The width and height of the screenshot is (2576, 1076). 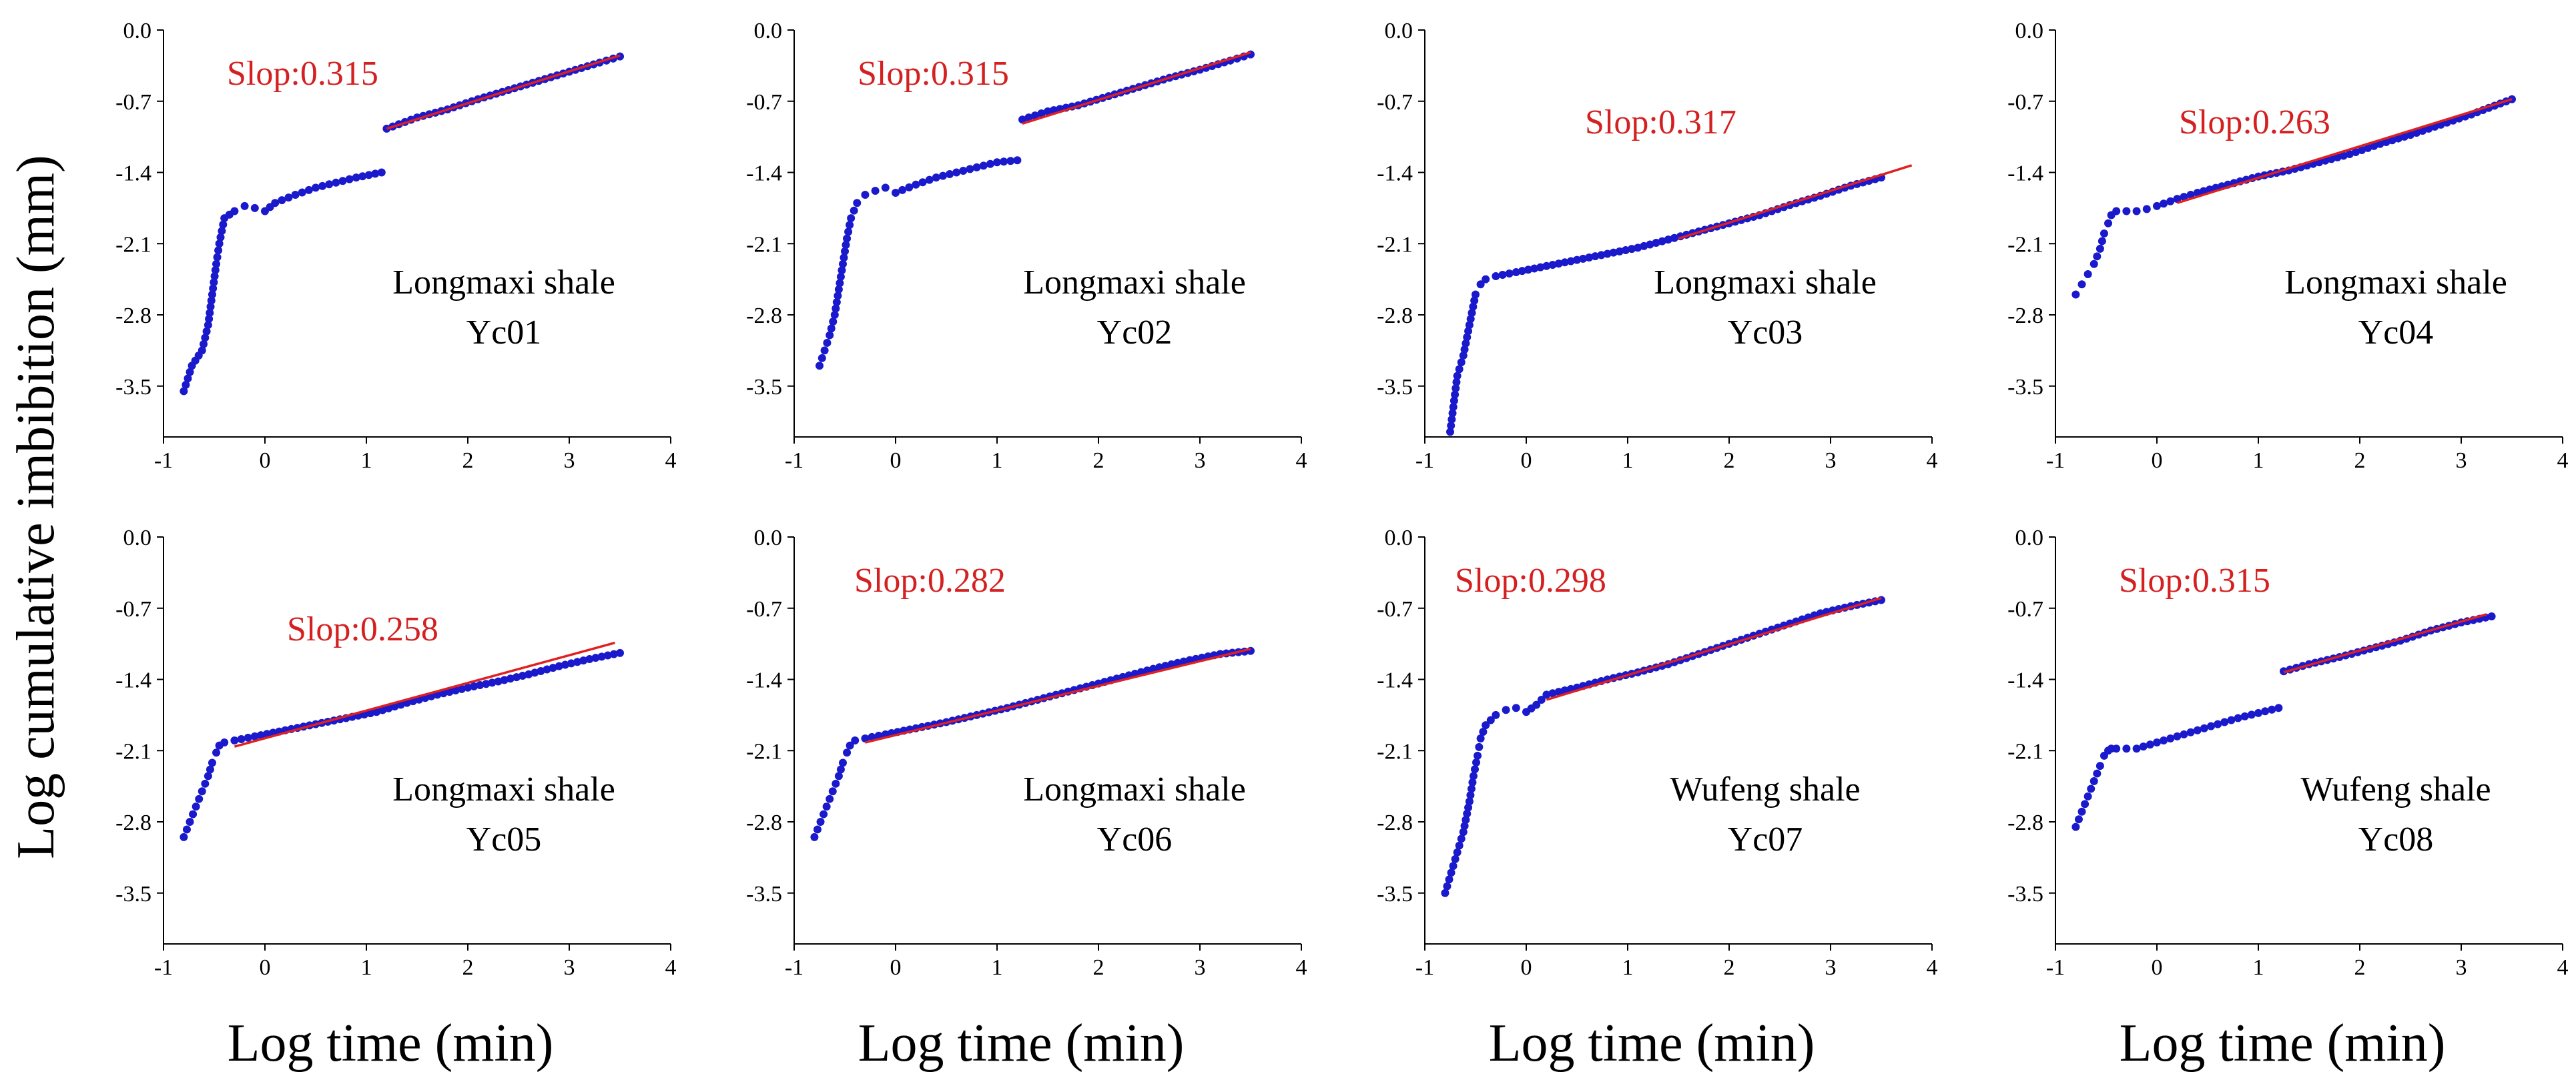 What do you see at coordinates (930, 581) in the screenshot?
I see `slope-label: Slop:0.282` at bounding box center [930, 581].